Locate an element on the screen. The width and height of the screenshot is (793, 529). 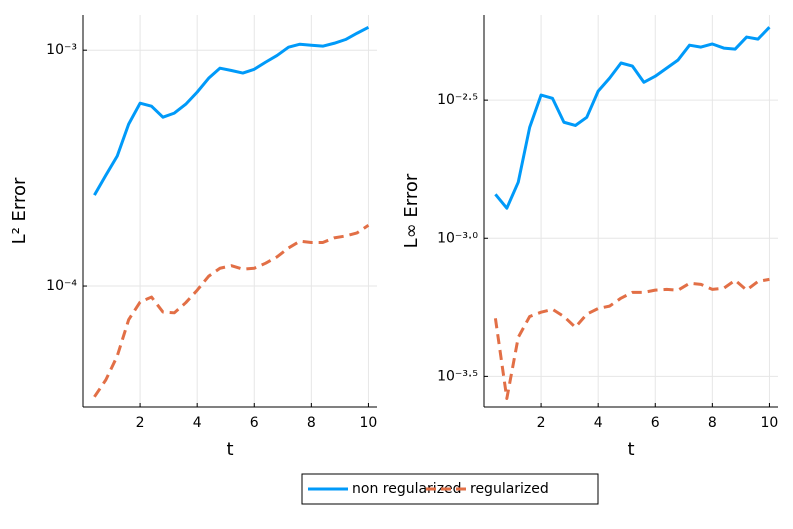
y-tick-label: 10⁻³·⁰ is located at coordinates (457, 238).